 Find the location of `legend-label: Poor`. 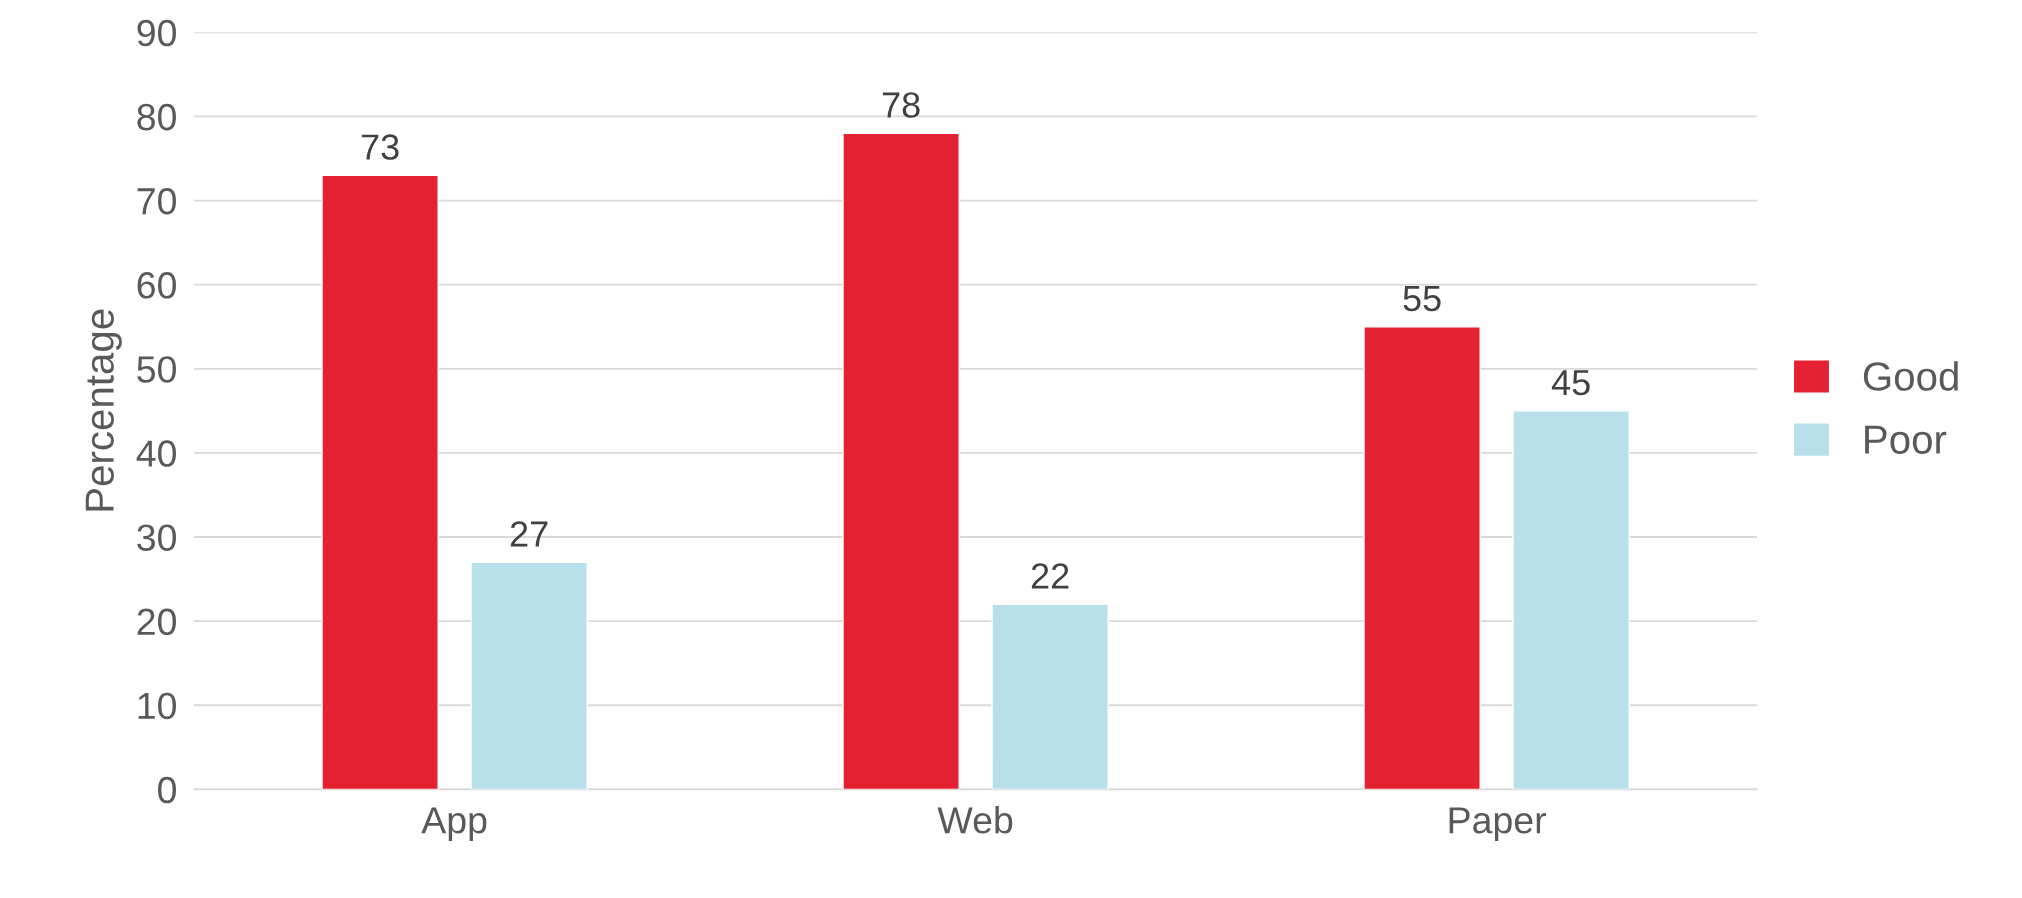

legend-label: Poor is located at coordinates (1906, 439).